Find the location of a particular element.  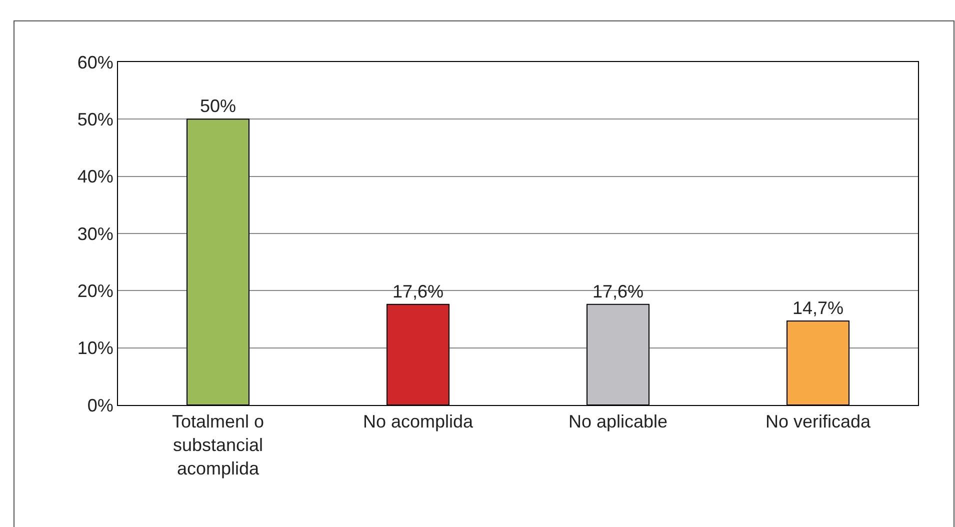

y-tick-label: 0% is located at coordinates (100, 405).